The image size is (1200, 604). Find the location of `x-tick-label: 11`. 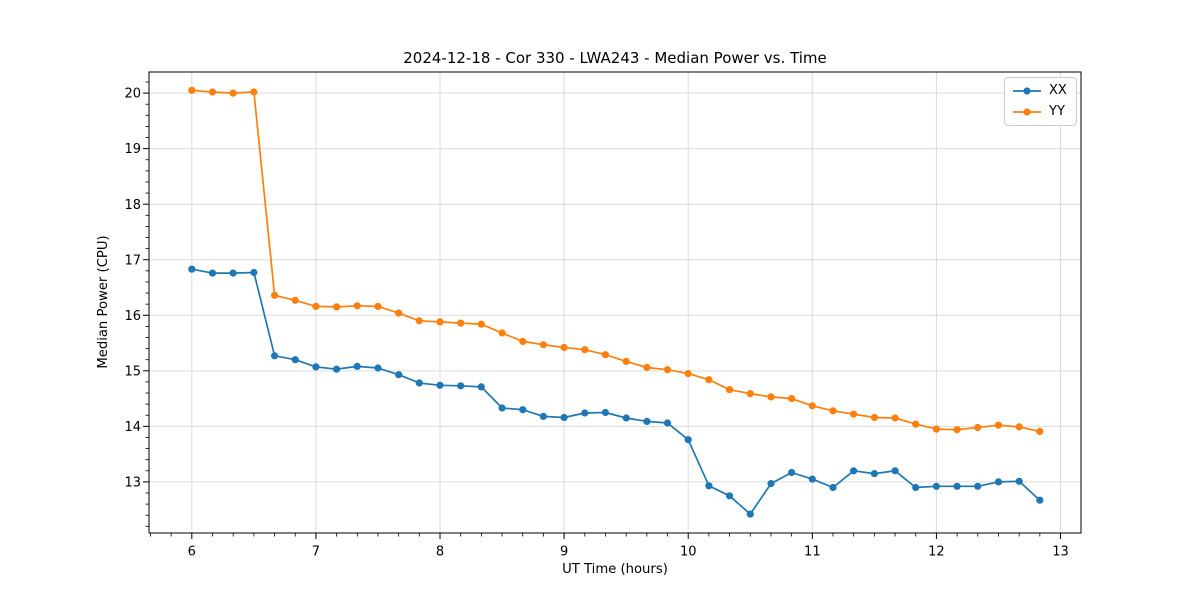

x-tick-label: 11 is located at coordinates (812, 552).